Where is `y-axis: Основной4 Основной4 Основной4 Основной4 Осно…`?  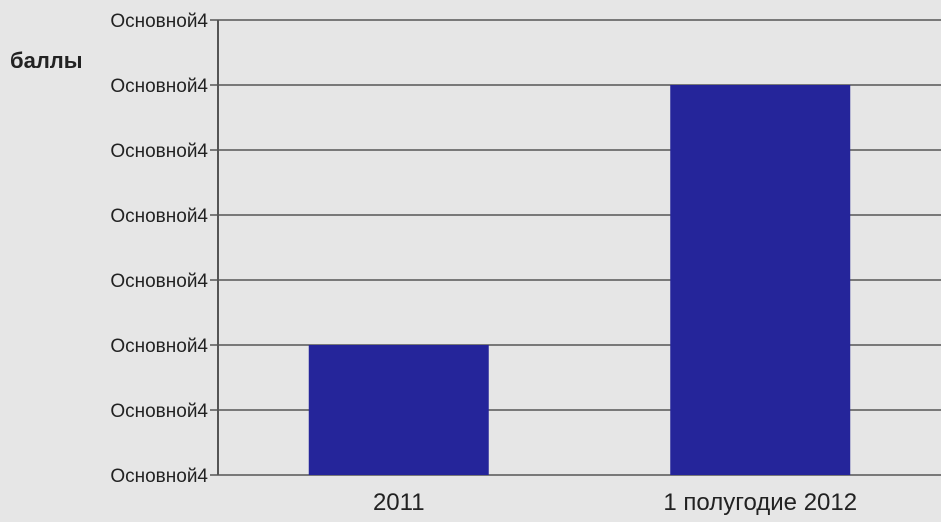
y-axis: Основной4 Основной4 Основной4 Основной4 Осно… is located at coordinates (164, 249).